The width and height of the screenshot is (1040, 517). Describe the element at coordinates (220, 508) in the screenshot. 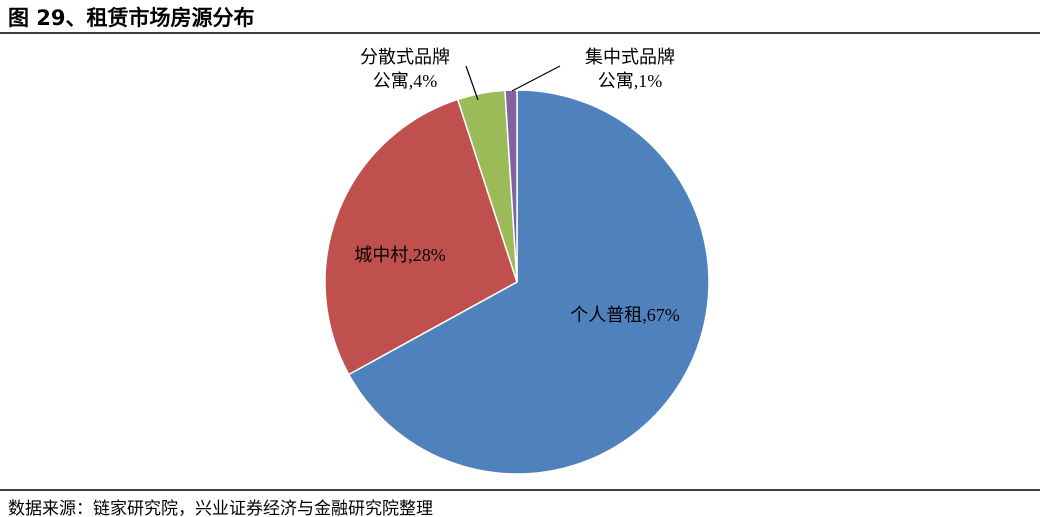

I see `source-note: 数据来源：链家研究院，兴业证券经济与金融研究院整理` at that location.